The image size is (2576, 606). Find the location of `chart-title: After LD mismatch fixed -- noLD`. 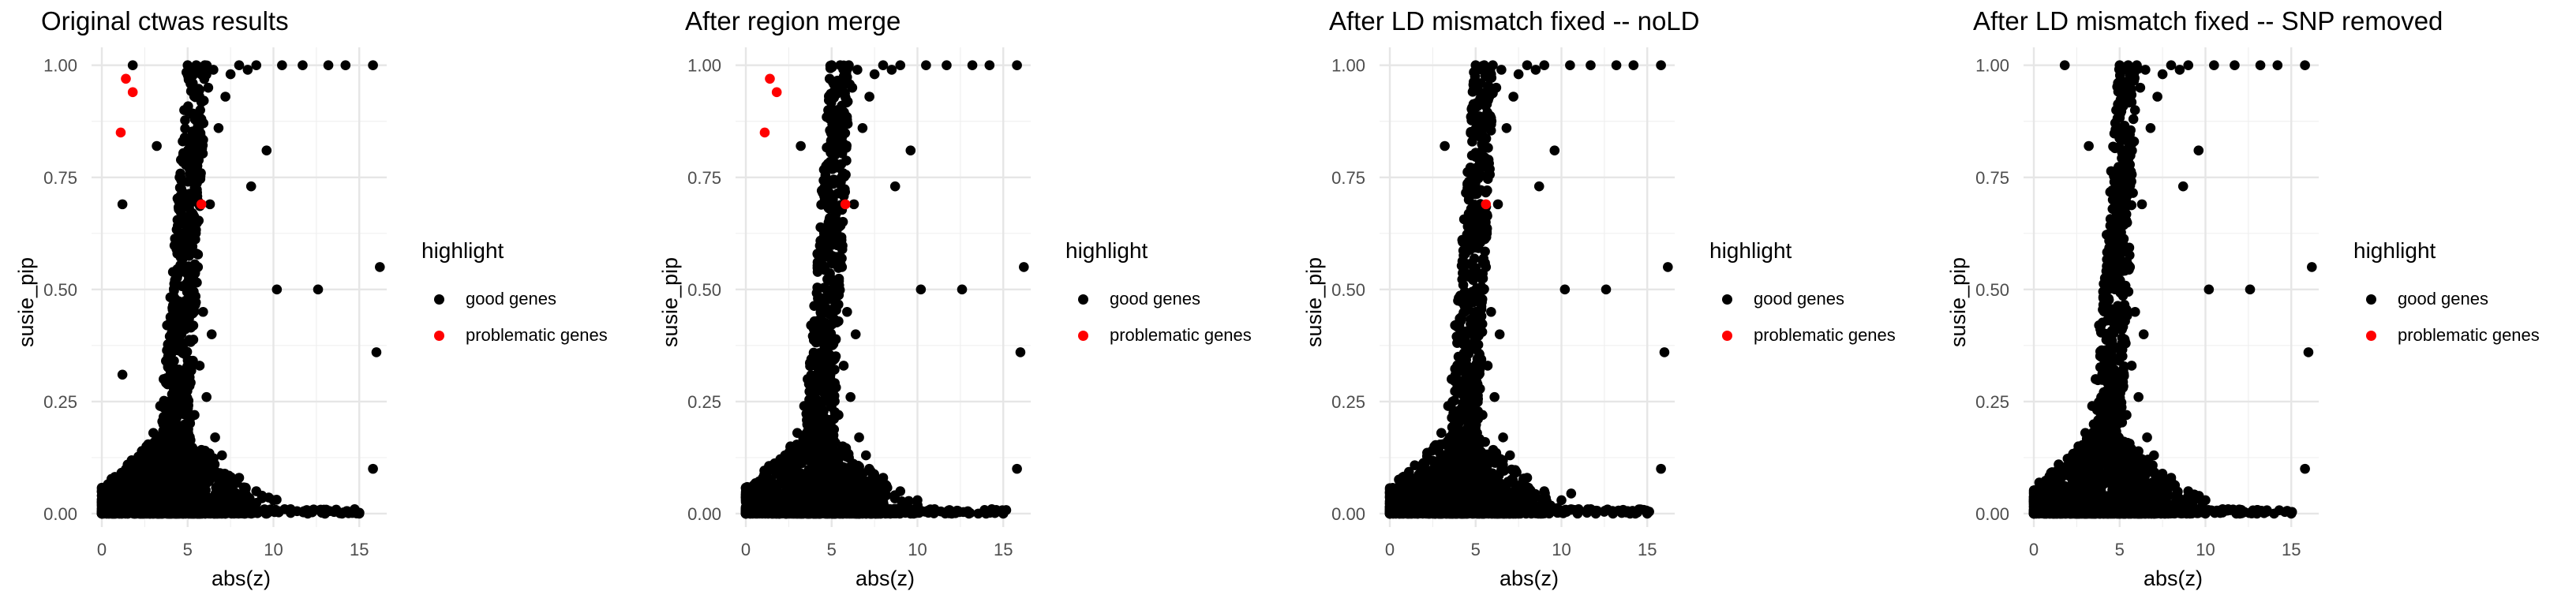

chart-title: After LD mismatch fixed -- noLD is located at coordinates (1514, 21).